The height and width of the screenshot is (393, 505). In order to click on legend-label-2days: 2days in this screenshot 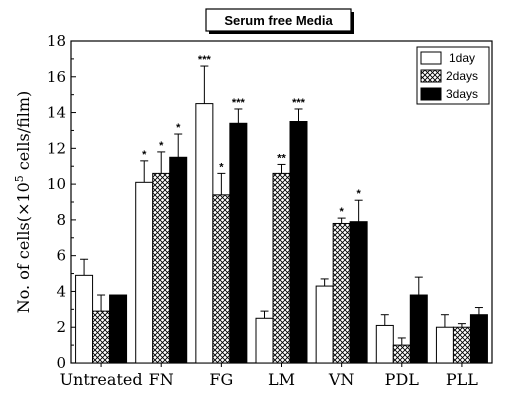, I will do `click(462, 76)`.